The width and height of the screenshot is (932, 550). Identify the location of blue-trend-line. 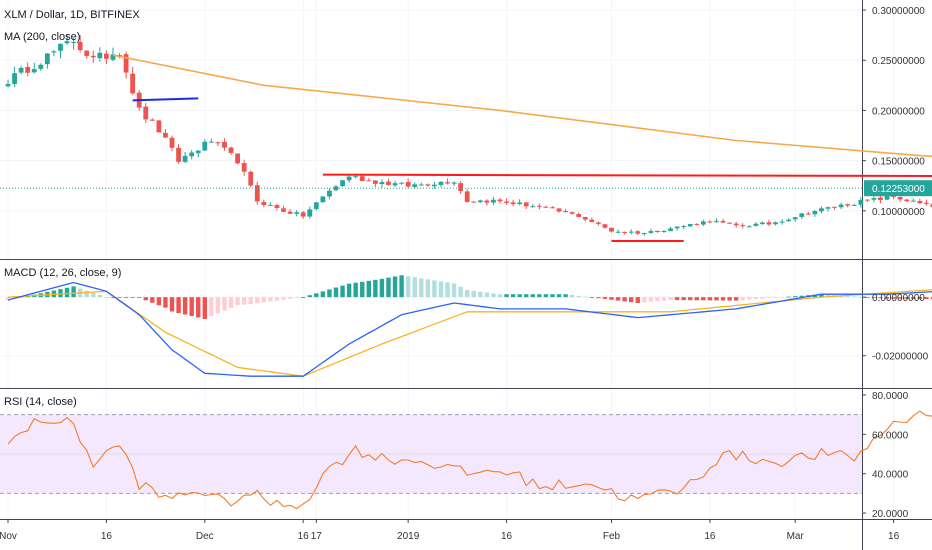
(165, 99).